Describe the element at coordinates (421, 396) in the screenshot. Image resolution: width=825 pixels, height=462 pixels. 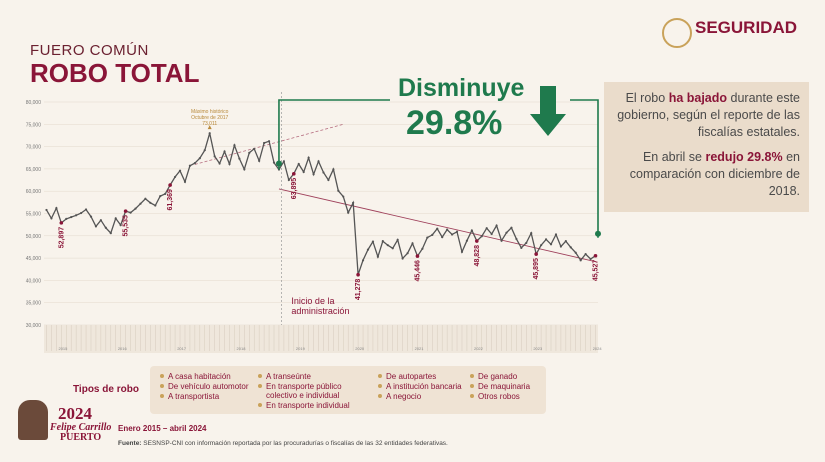
I see `legend-item: A negocio` at that location.